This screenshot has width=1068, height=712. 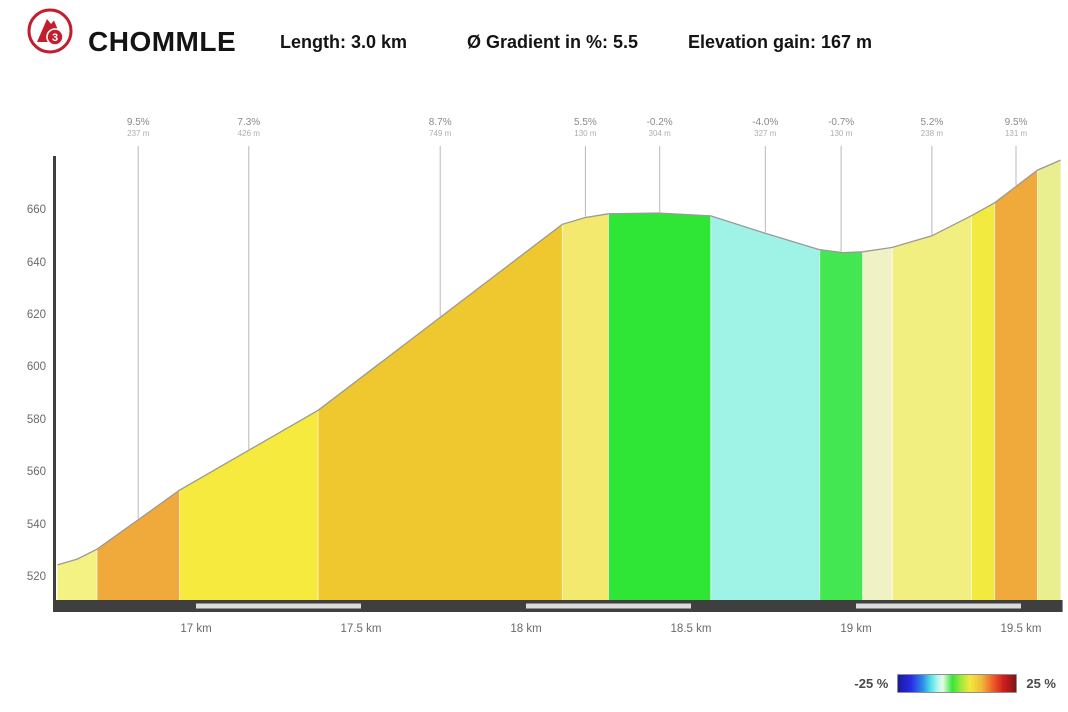 What do you see at coordinates (248, 133) in the screenshot?
I see `segment-length: 426 m` at bounding box center [248, 133].